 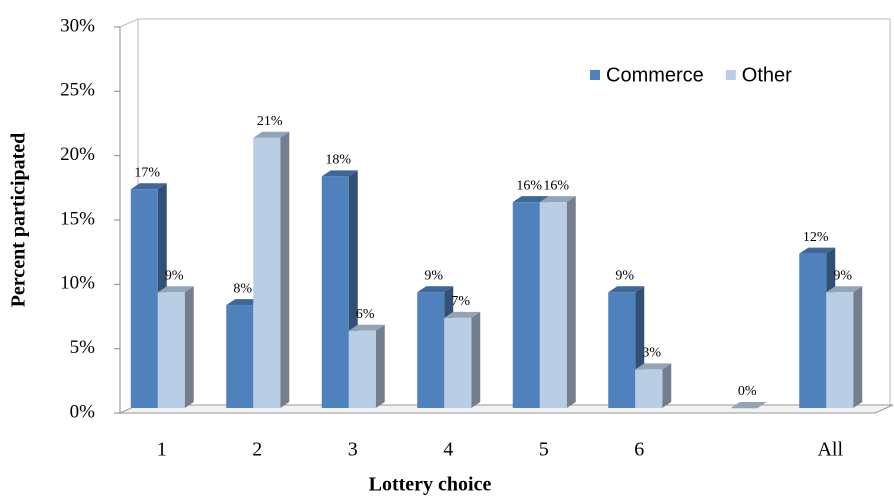 I want to click on y-axis-title: Percent participated, so click(x=19, y=220).